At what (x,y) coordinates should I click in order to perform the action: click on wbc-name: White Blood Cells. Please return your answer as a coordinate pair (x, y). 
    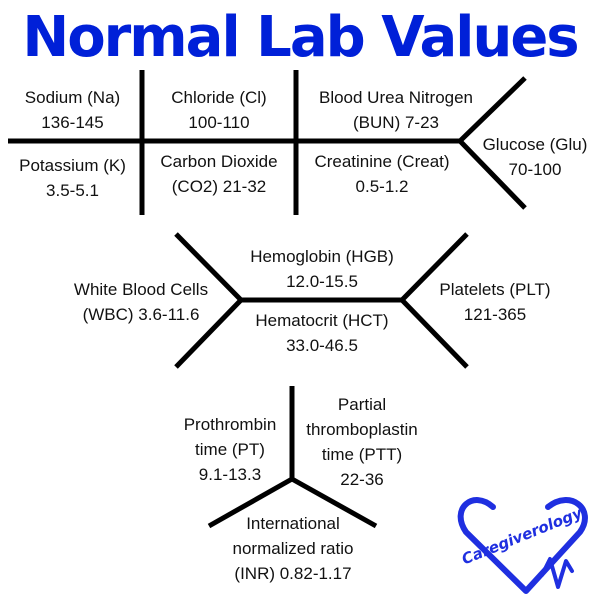
    Looking at the image, I should click on (141, 289).